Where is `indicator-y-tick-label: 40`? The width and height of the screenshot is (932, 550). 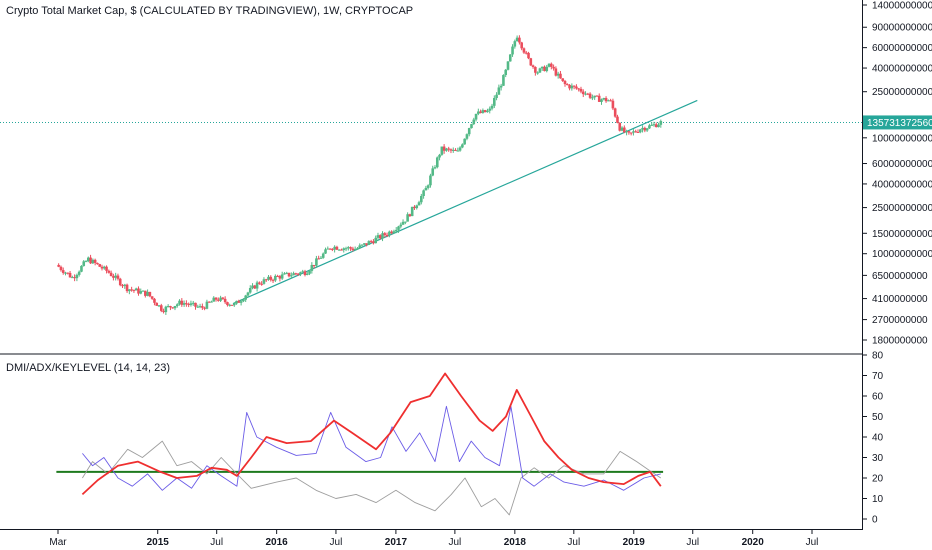 indicator-y-tick-label: 40 is located at coordinates (878, 438).